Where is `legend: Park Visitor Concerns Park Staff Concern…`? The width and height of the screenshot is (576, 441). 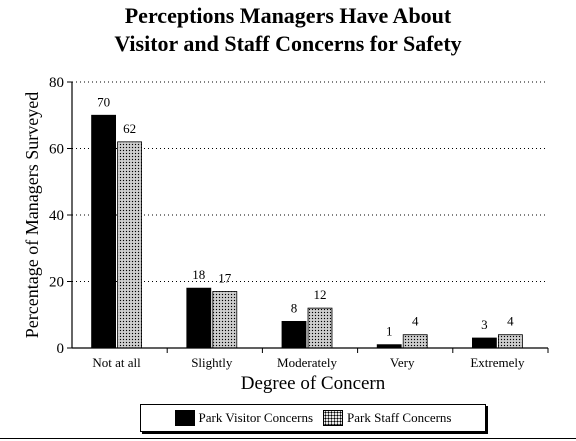
legend: Park Visitor Concerns Park Staff Concern… is located at coordinates (313, 418).